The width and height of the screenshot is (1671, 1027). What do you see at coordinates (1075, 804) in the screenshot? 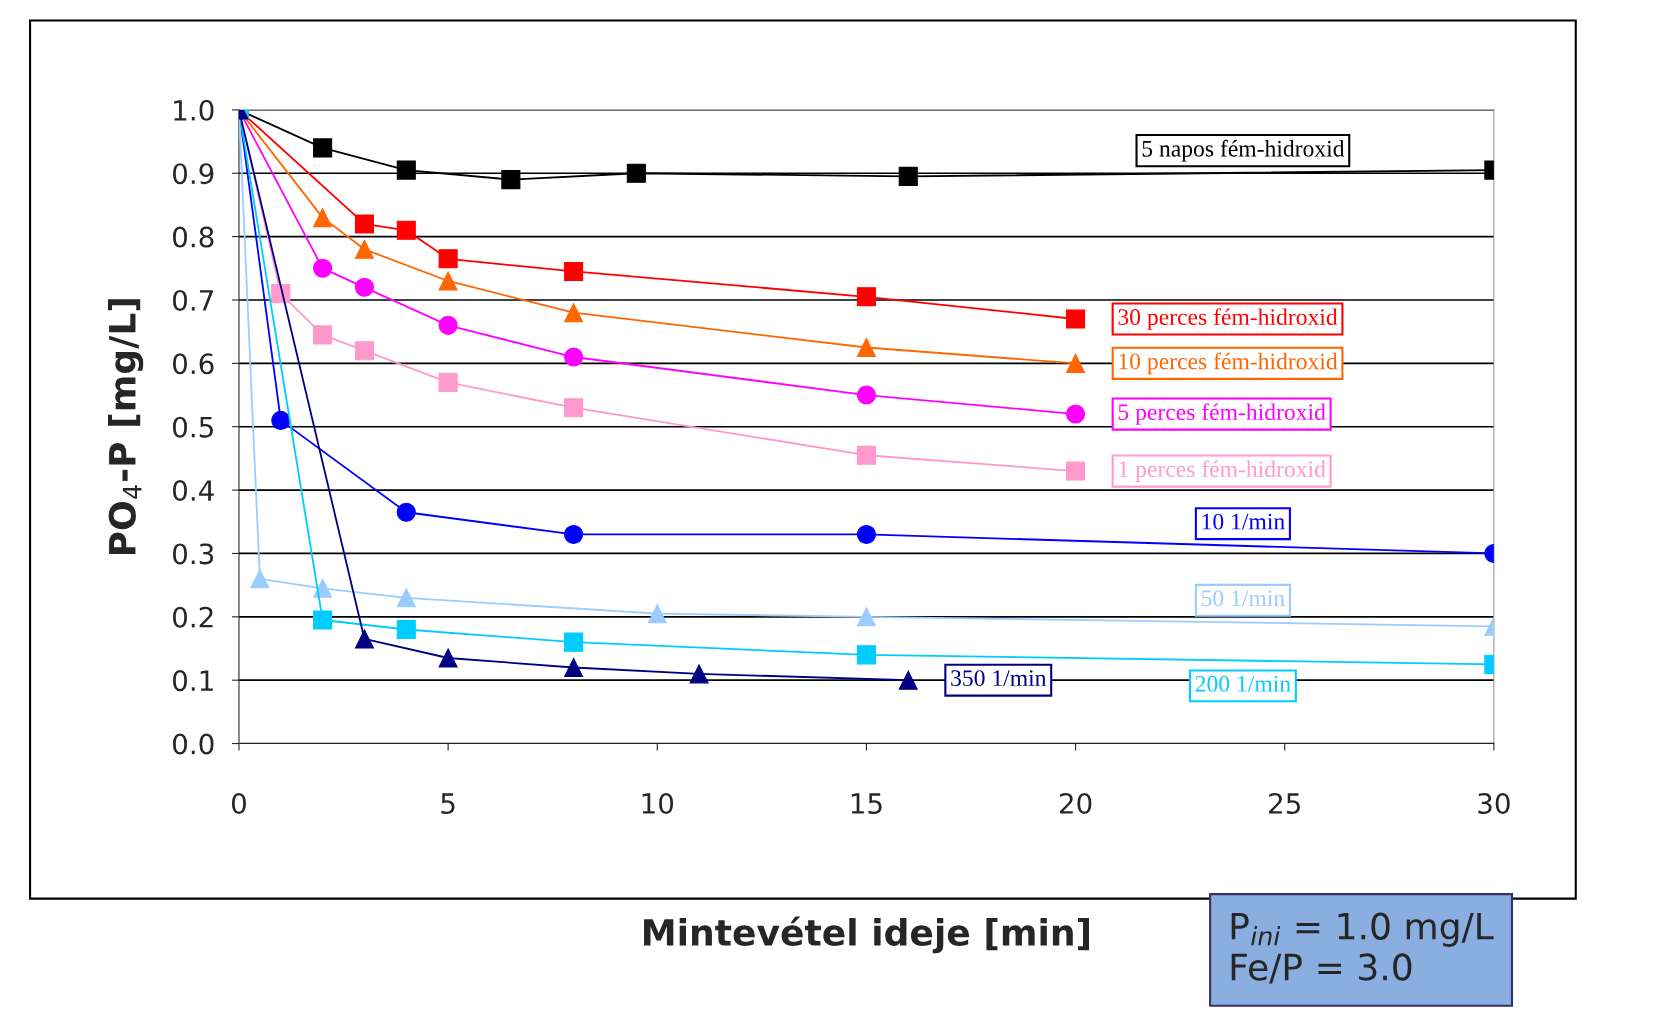
I see `x-tick-label: 20` at bounding box center [1075, 804].